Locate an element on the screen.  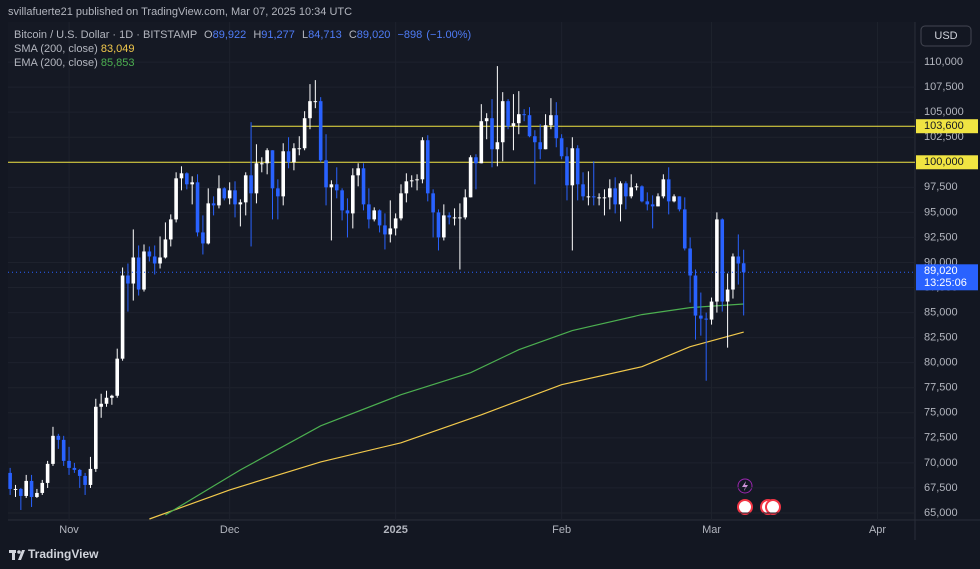
y-tick-label: 75,000 is located at coordinates (941, 413).